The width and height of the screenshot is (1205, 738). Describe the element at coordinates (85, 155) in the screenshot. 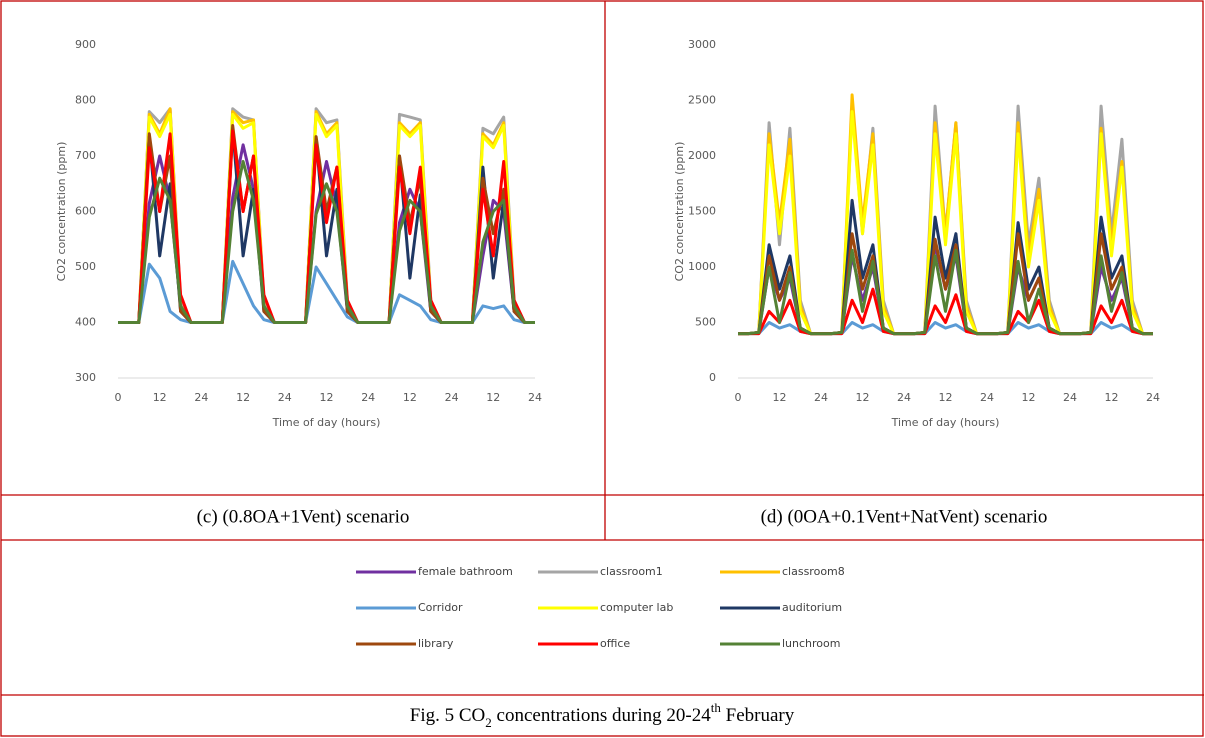

I see `y-tick-label: 700` at that location.